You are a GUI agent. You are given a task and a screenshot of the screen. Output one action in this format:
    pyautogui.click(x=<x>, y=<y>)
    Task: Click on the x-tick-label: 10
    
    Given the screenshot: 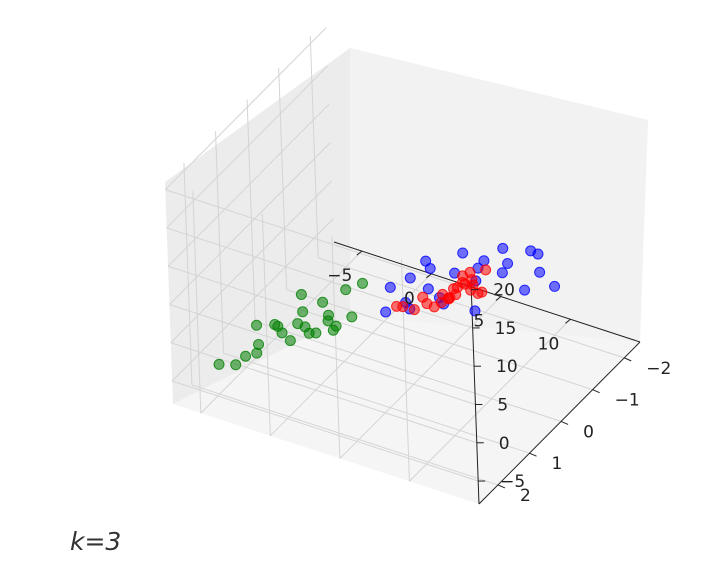 What is the action you would take?
    pyautogui.click(x=549, y=344)
    